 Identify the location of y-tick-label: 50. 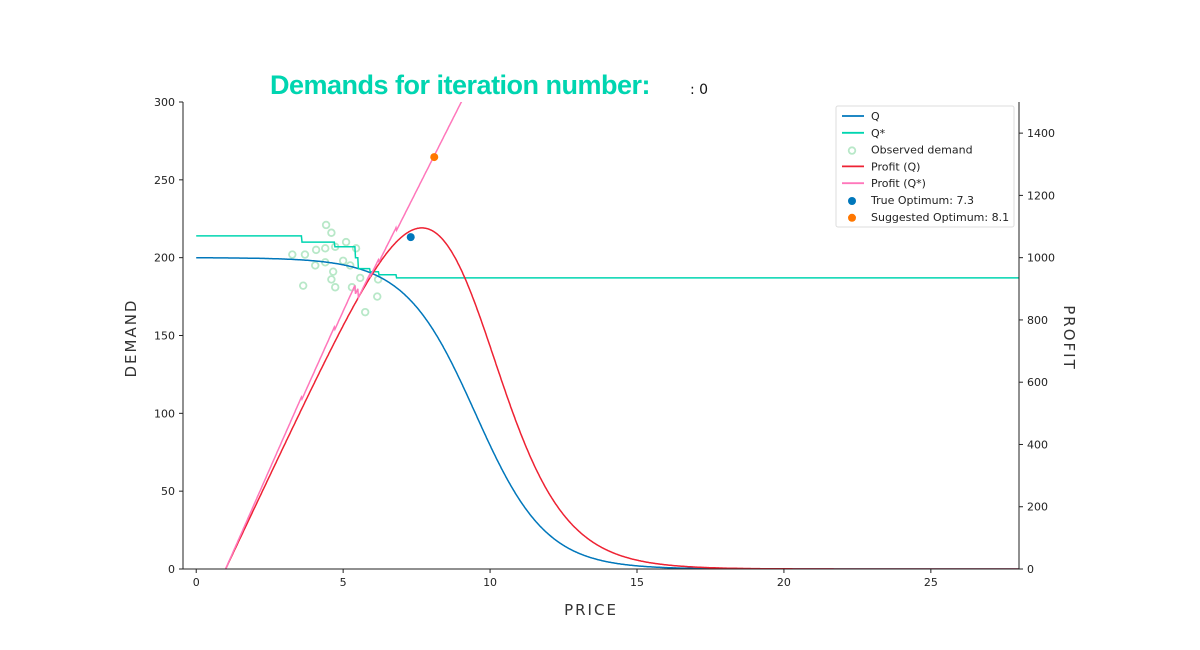
(168, 491).